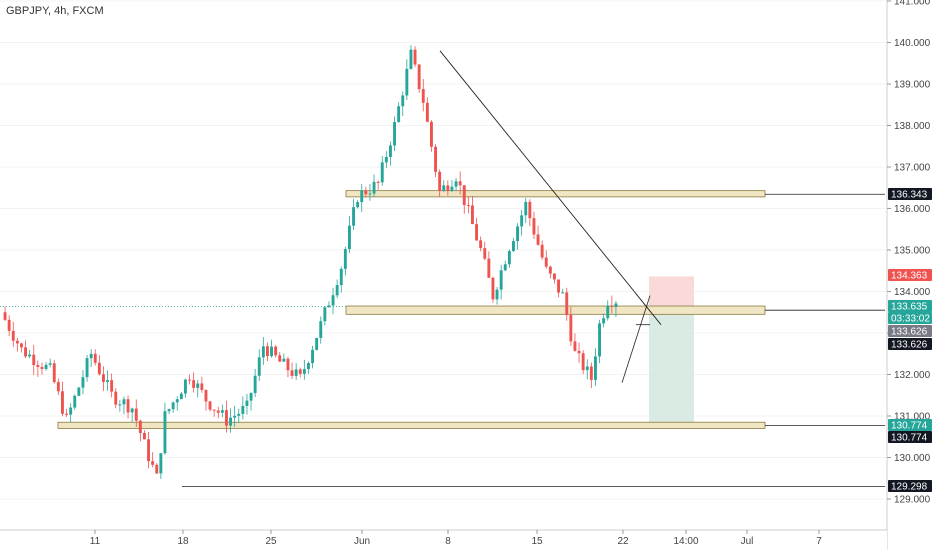 This screenshot has height=550, width=932. What do you see at coordinates (636, 339) in the screenshot?
I see `rising-line` at bounding box center [636, 339].